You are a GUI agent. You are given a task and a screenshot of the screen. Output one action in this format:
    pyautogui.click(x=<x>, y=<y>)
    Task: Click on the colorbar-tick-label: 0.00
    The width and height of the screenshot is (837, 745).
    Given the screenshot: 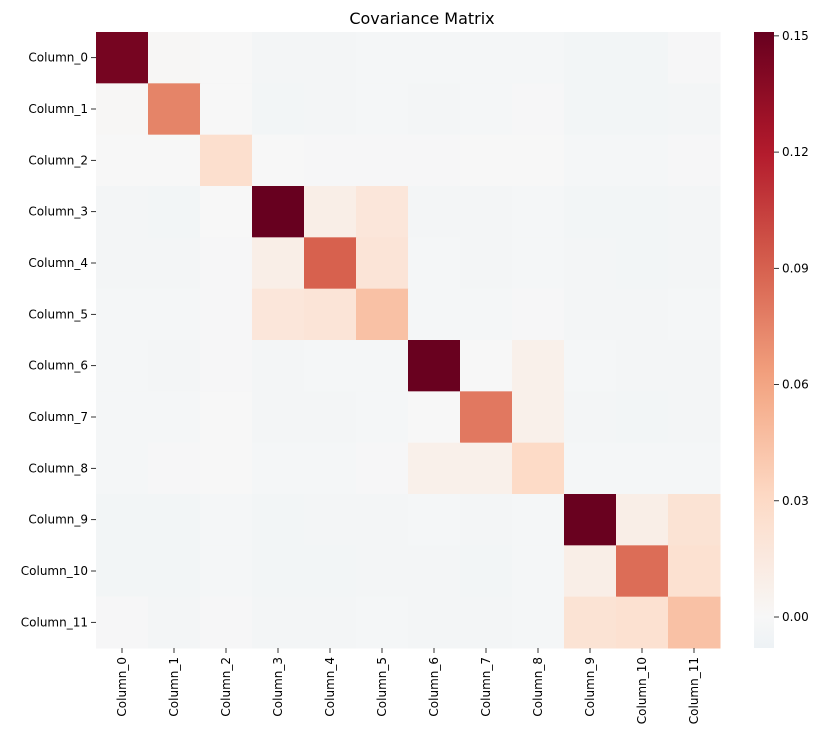 What is the action you would take?
    pyautogui.click(x=795, y=617)
    